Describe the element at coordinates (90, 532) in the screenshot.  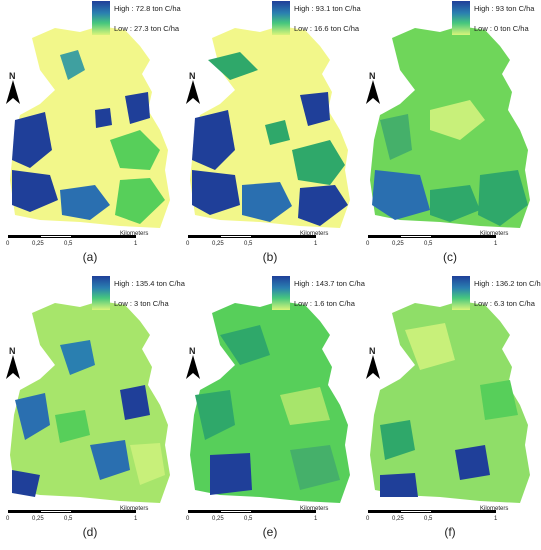
I see `panel-label: (d)` at that location.